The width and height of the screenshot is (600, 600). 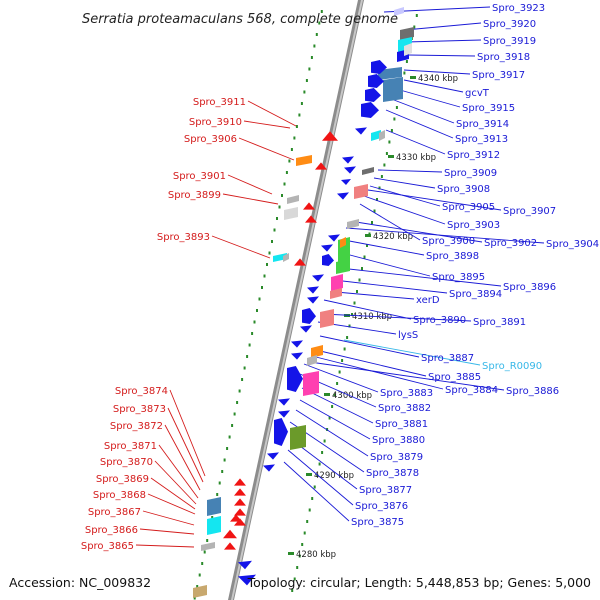 I want to click on right-gene-label: Spro_3882, so click(x=404, y=408).